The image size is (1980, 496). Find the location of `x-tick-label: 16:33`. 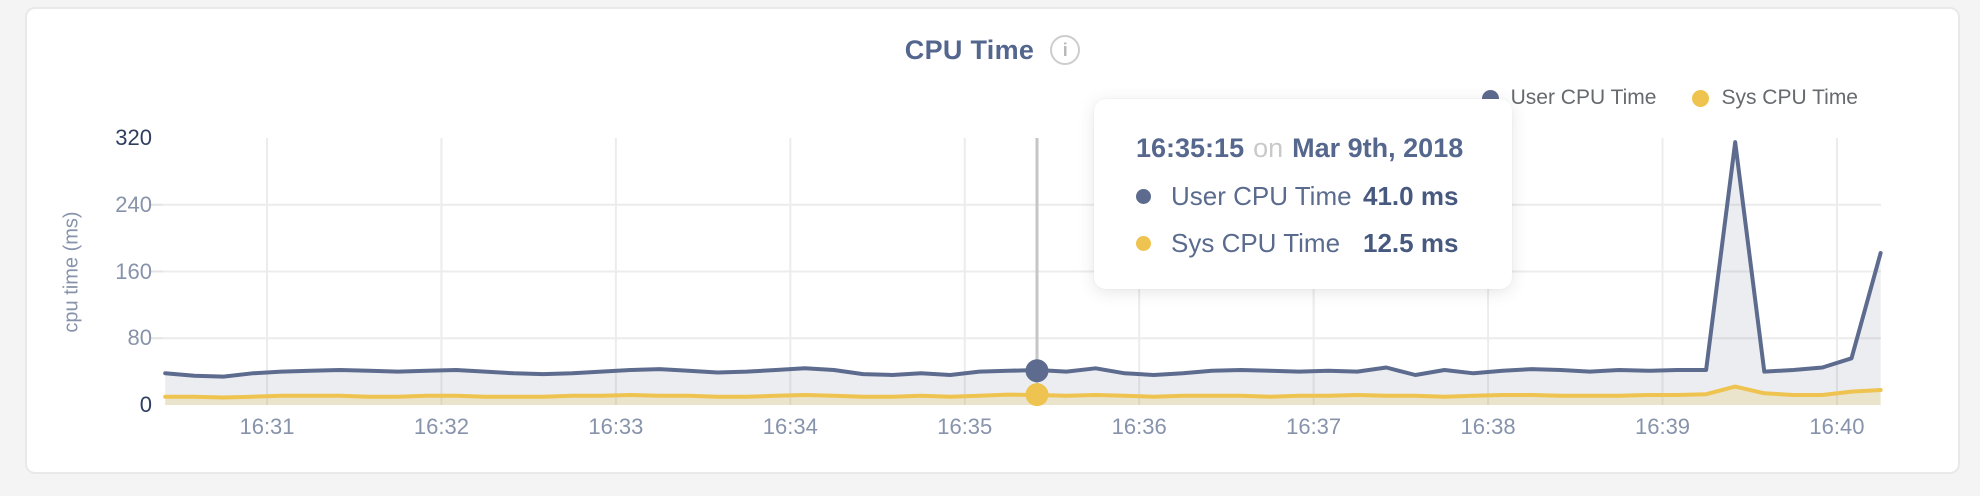

x-tick-label: 16:33 is located at coordinates (616, 426).